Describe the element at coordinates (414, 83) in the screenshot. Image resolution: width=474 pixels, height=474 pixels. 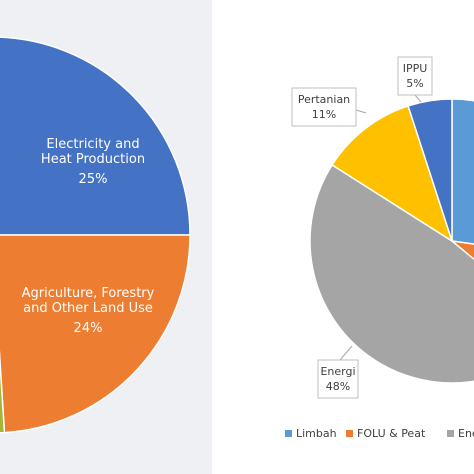
I see `callout-value-ippu: 5%` at that location.